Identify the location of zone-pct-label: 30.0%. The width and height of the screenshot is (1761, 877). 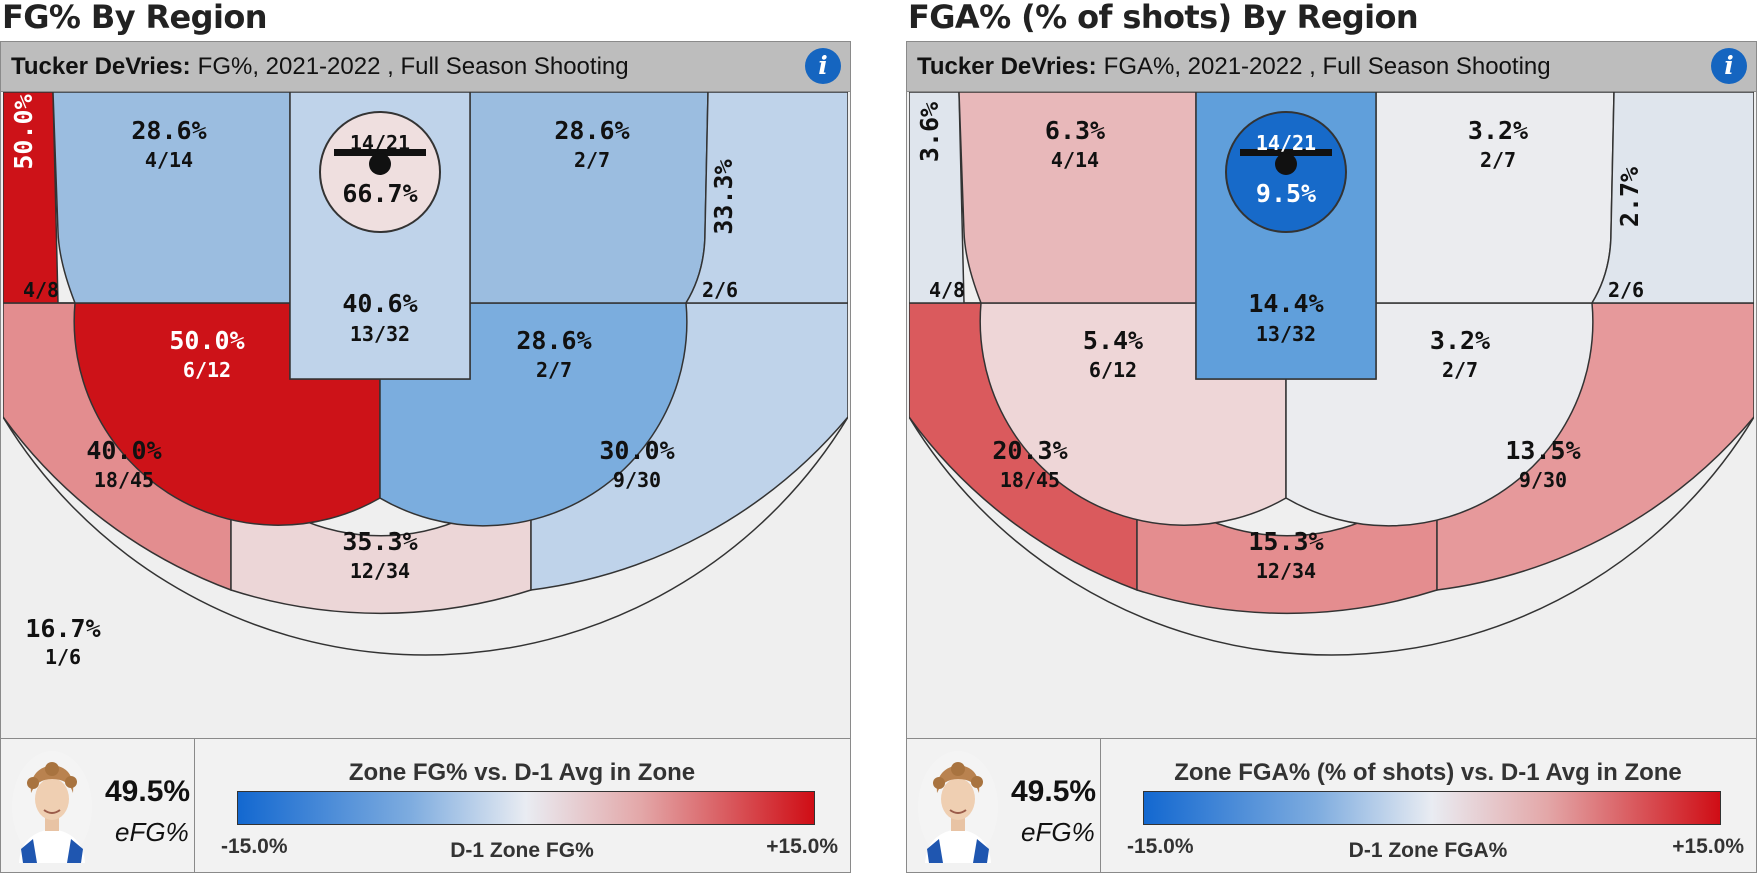
(636, 450).